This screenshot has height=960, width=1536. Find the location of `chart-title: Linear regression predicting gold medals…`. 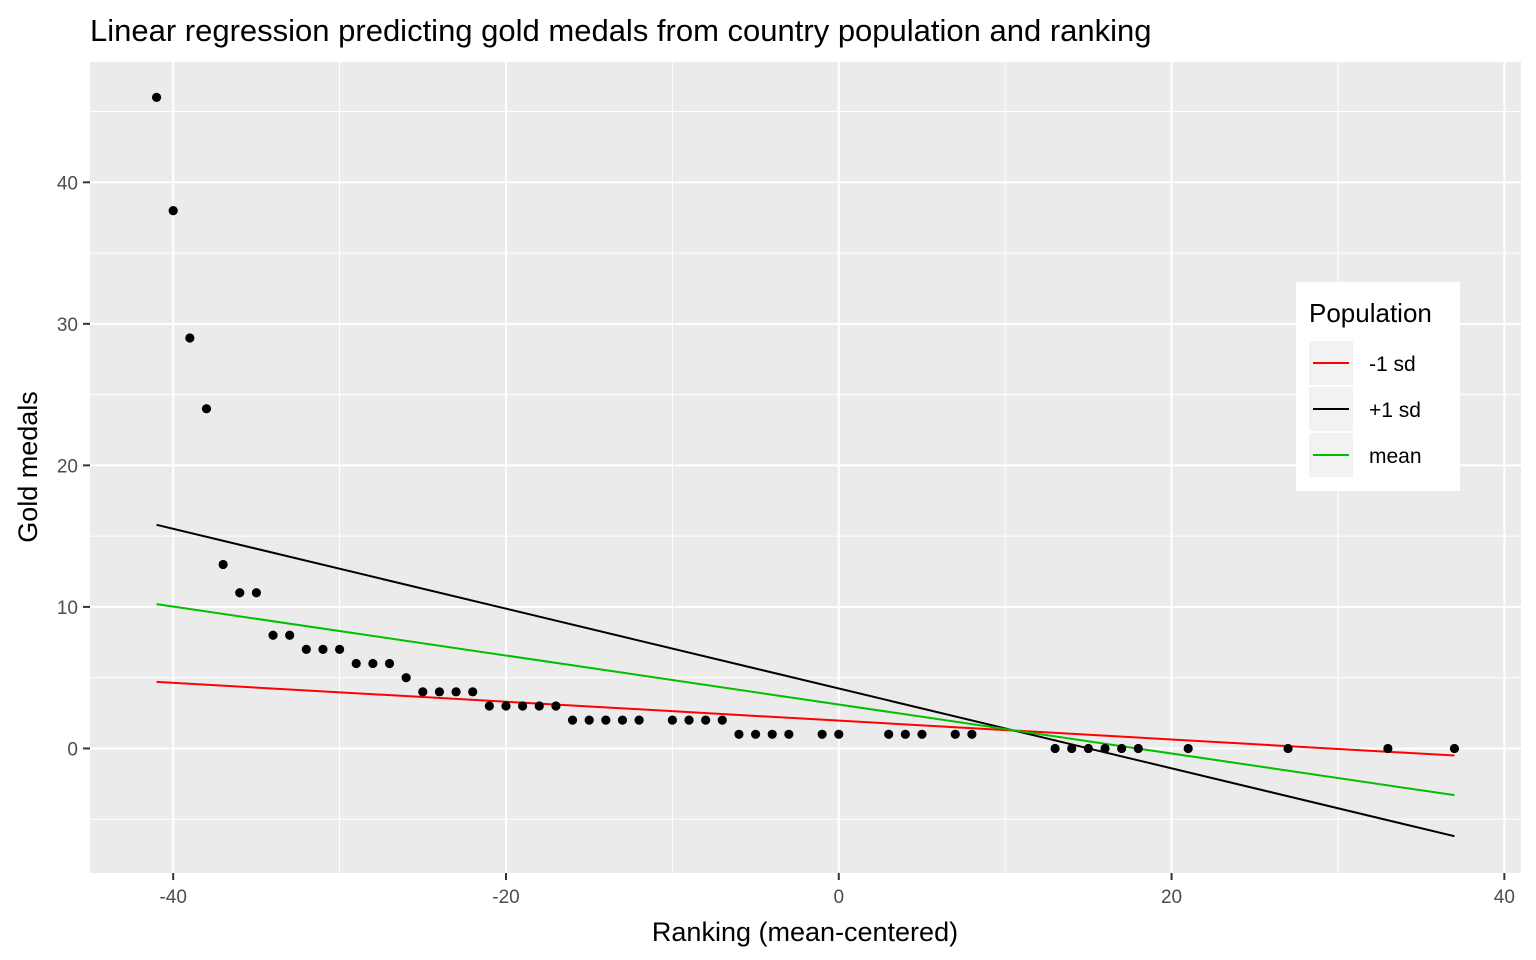

chart-title: Linear regression predicting gold medals… is located at coordinates (621, 30).